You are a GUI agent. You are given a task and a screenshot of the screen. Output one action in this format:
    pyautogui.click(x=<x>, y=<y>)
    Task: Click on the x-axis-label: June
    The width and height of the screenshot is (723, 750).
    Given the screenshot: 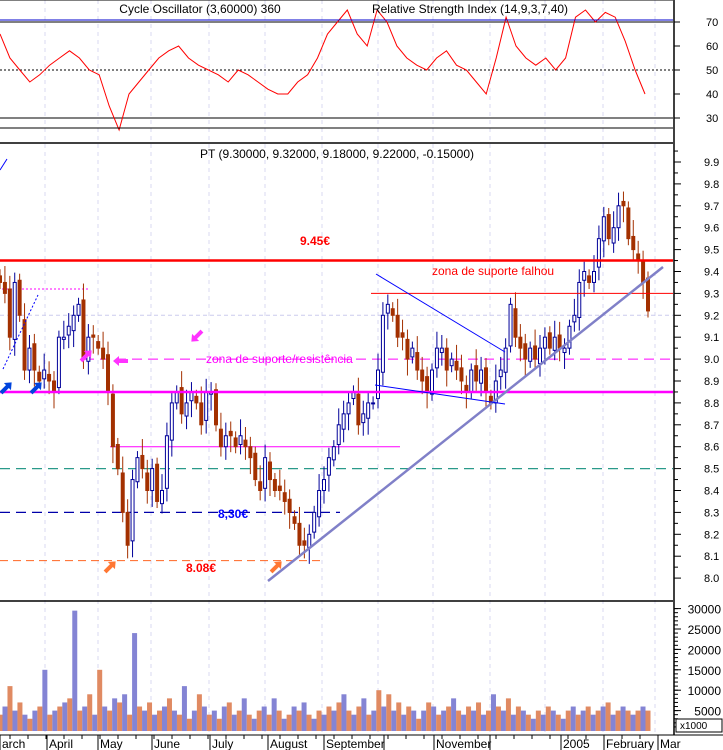 What is the action you would take?
    pyautogui.click(x=167, y=743)
    